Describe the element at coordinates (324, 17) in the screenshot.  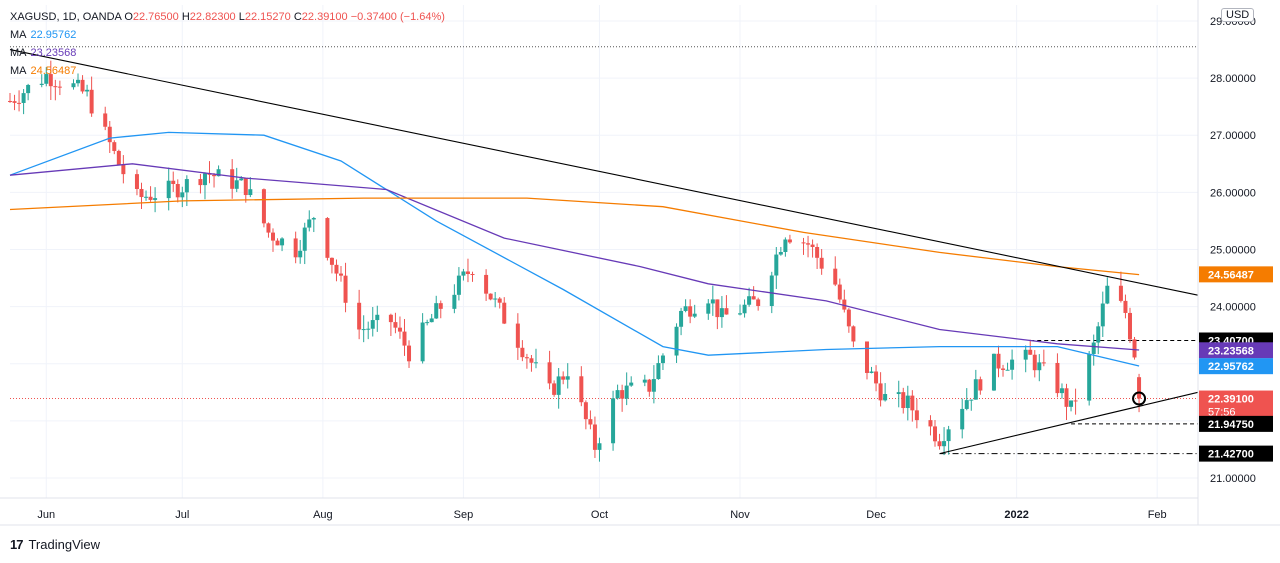
I see `close-value: 22.39100` at that location.